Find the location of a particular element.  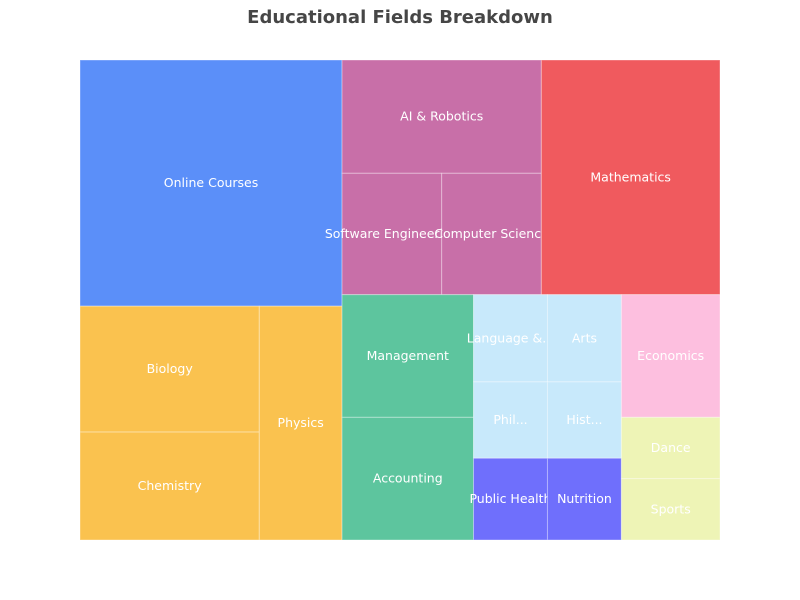

tile-biology is located at coordinates (169, 369).